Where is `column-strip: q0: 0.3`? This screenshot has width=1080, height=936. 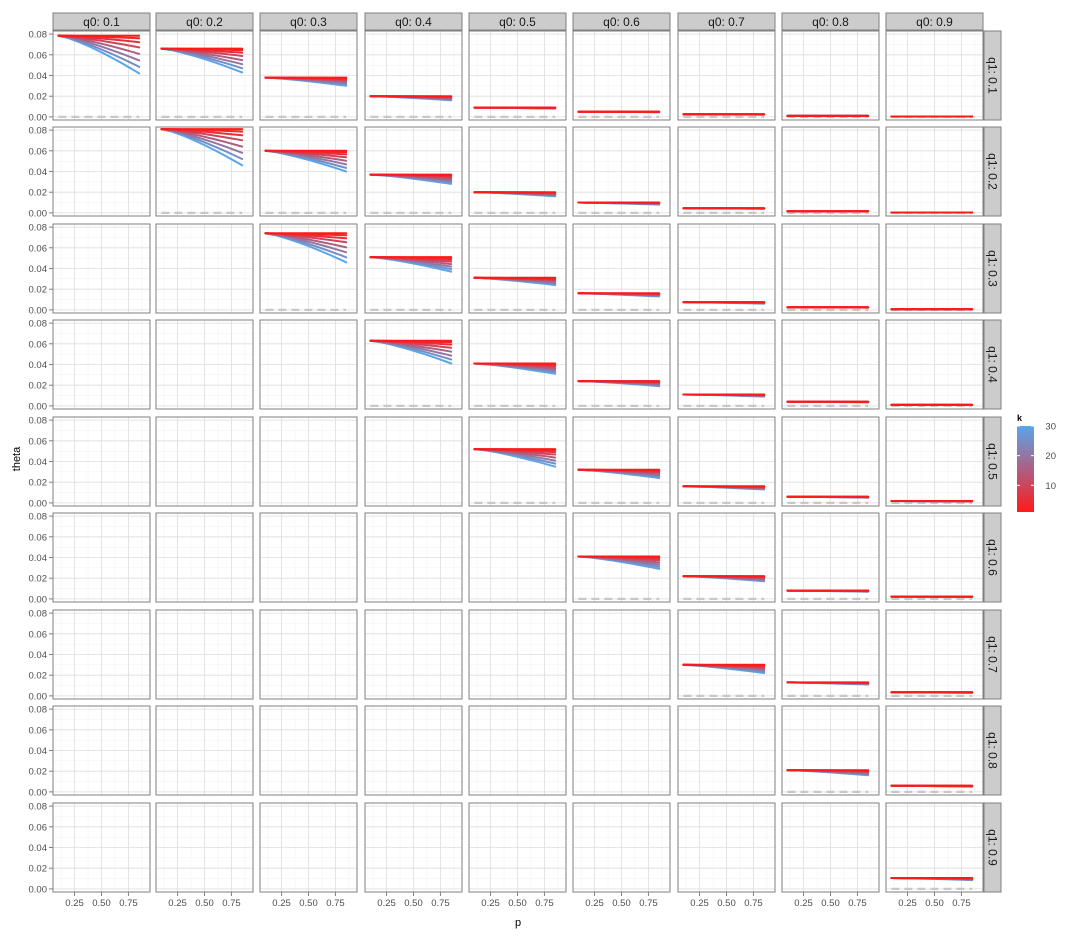
column-strip: q0: 0.3 is located at coordinates (308, 21).